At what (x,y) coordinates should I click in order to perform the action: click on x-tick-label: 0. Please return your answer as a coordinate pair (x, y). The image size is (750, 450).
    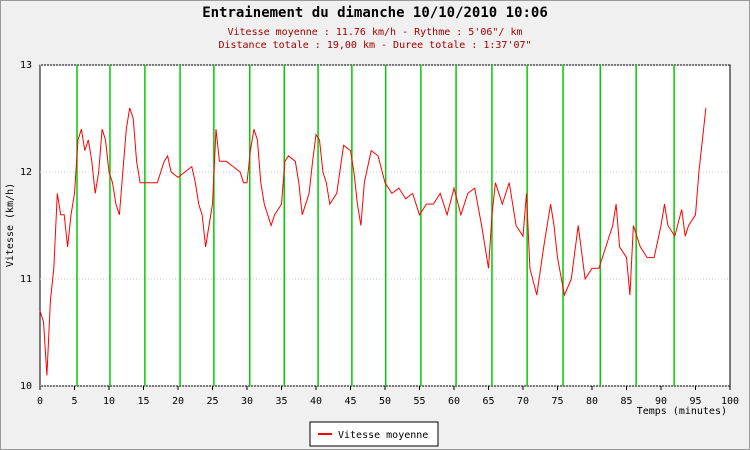
    Looking at the image, I should click on (40, 401).